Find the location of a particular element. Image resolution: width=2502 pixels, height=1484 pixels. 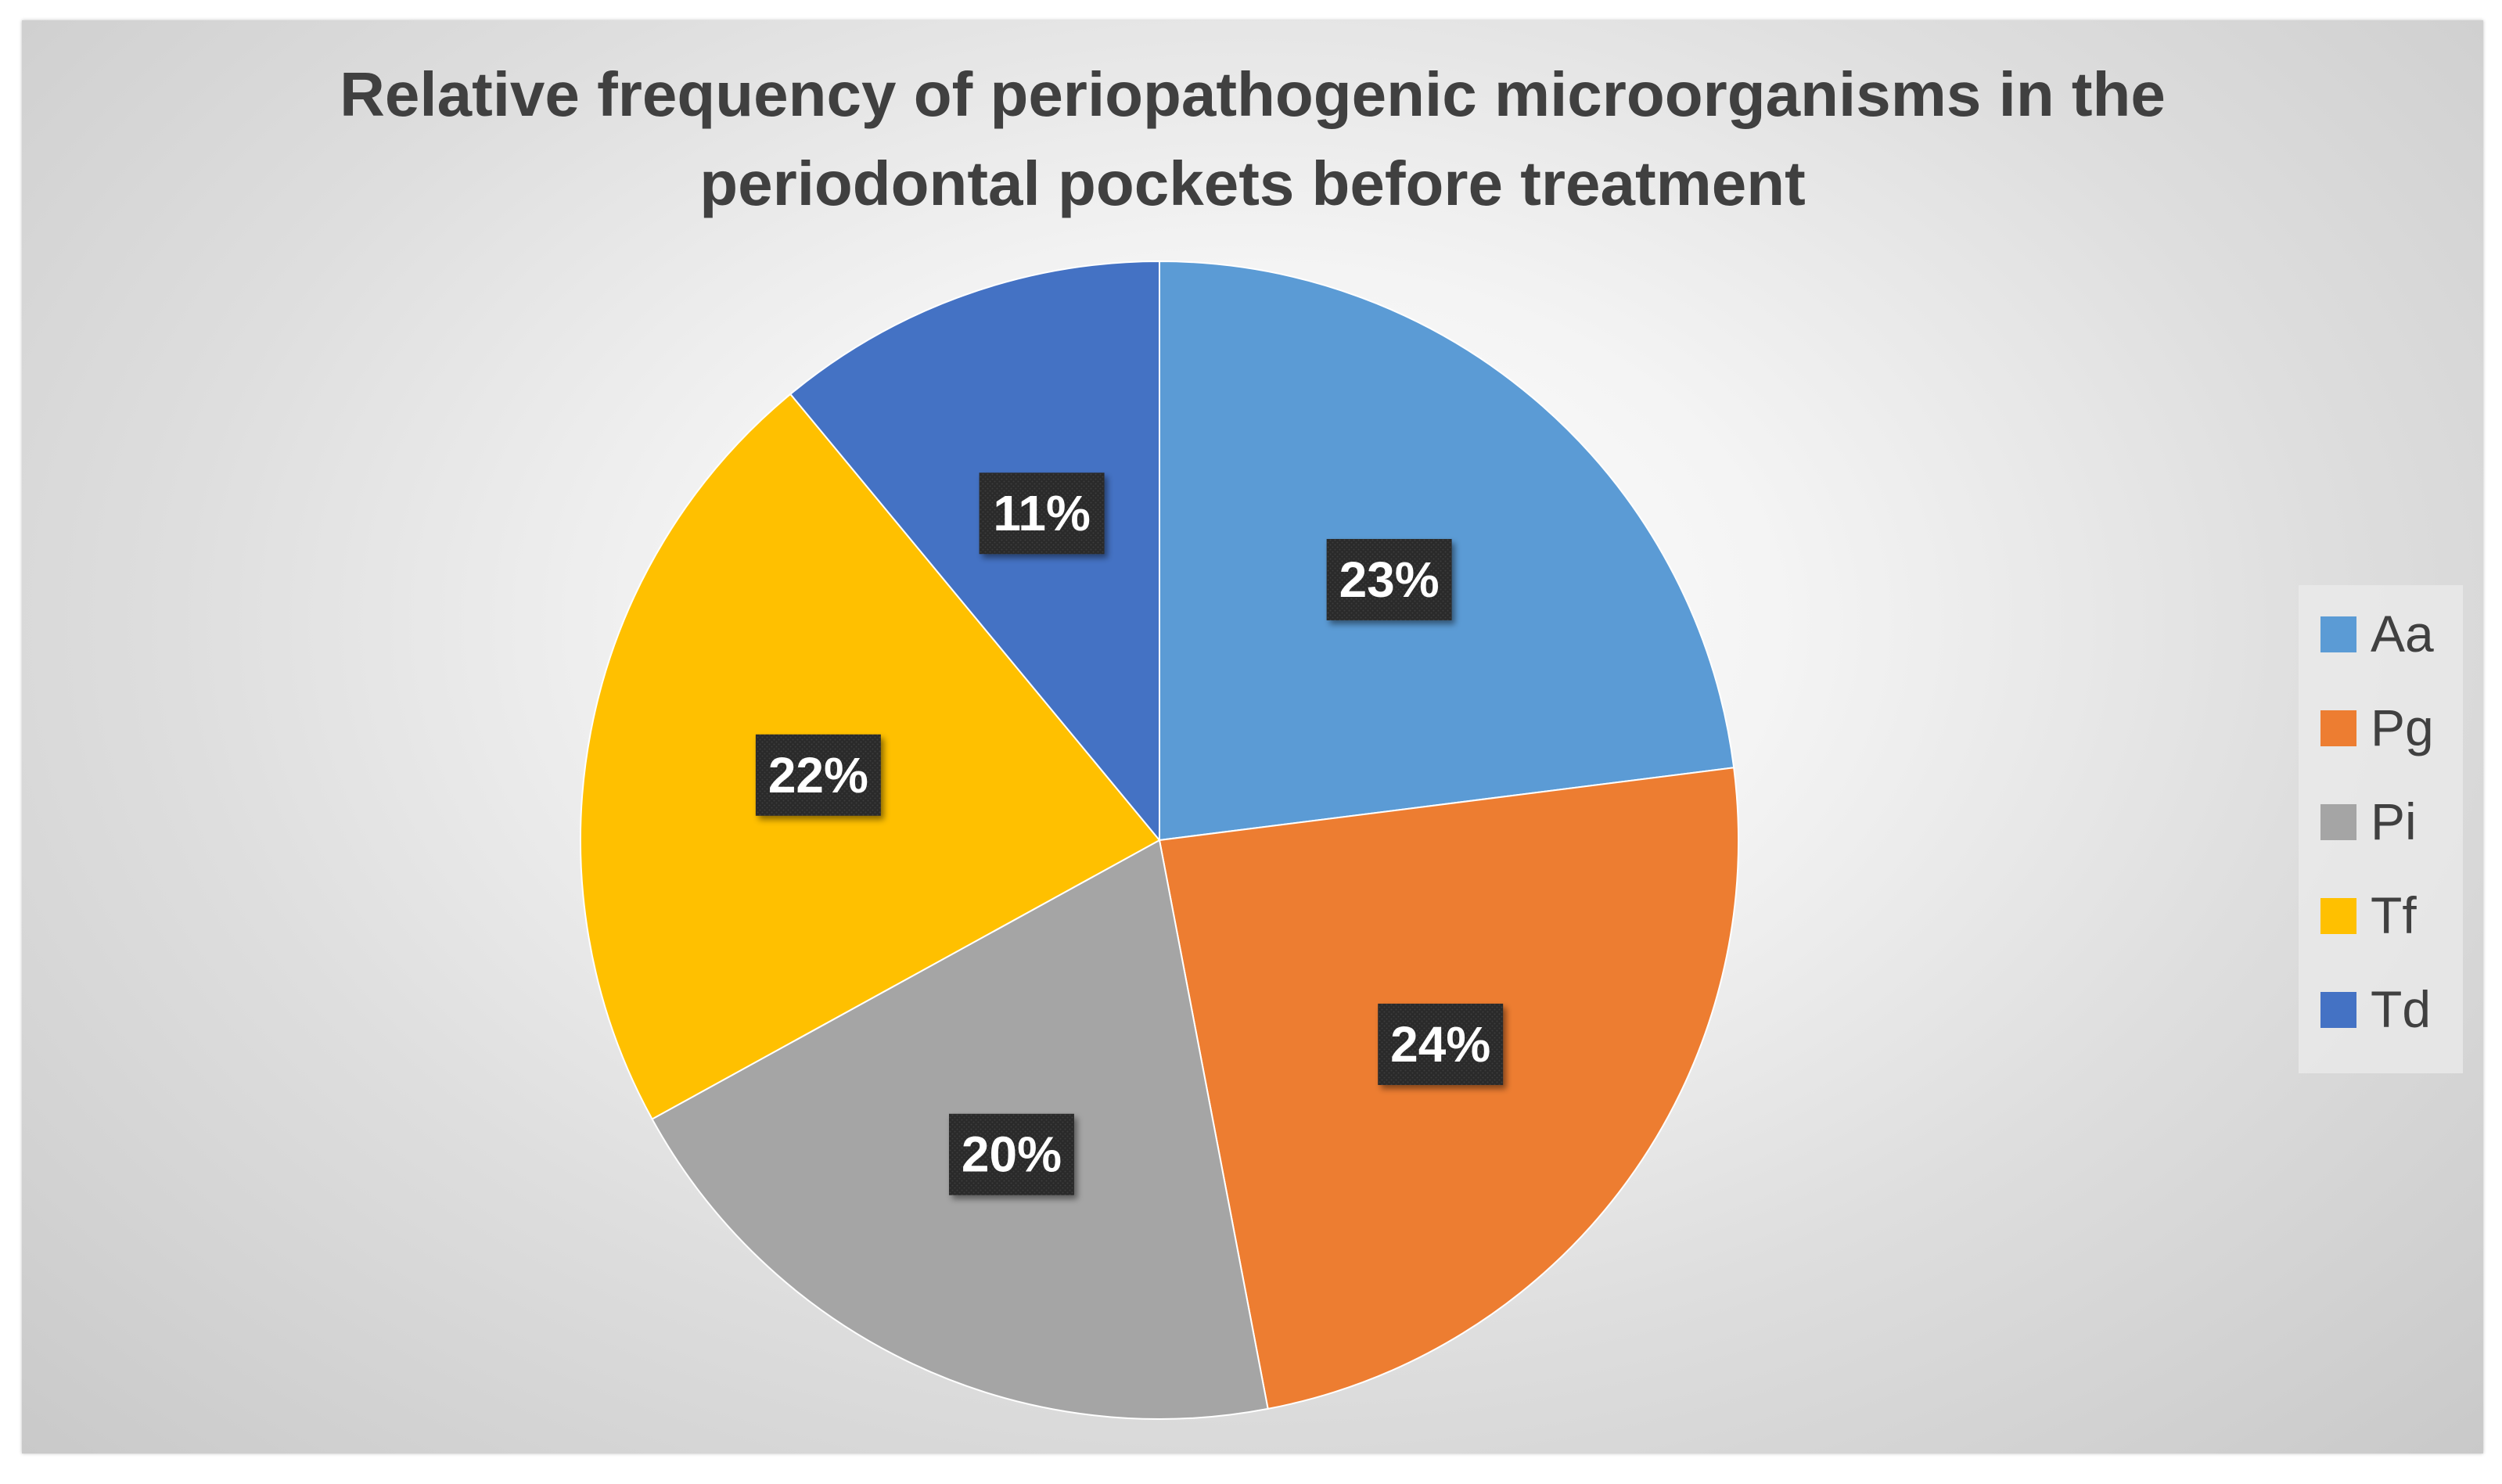

data-label-pi: 20% is located at coordinates (1011, 1154).